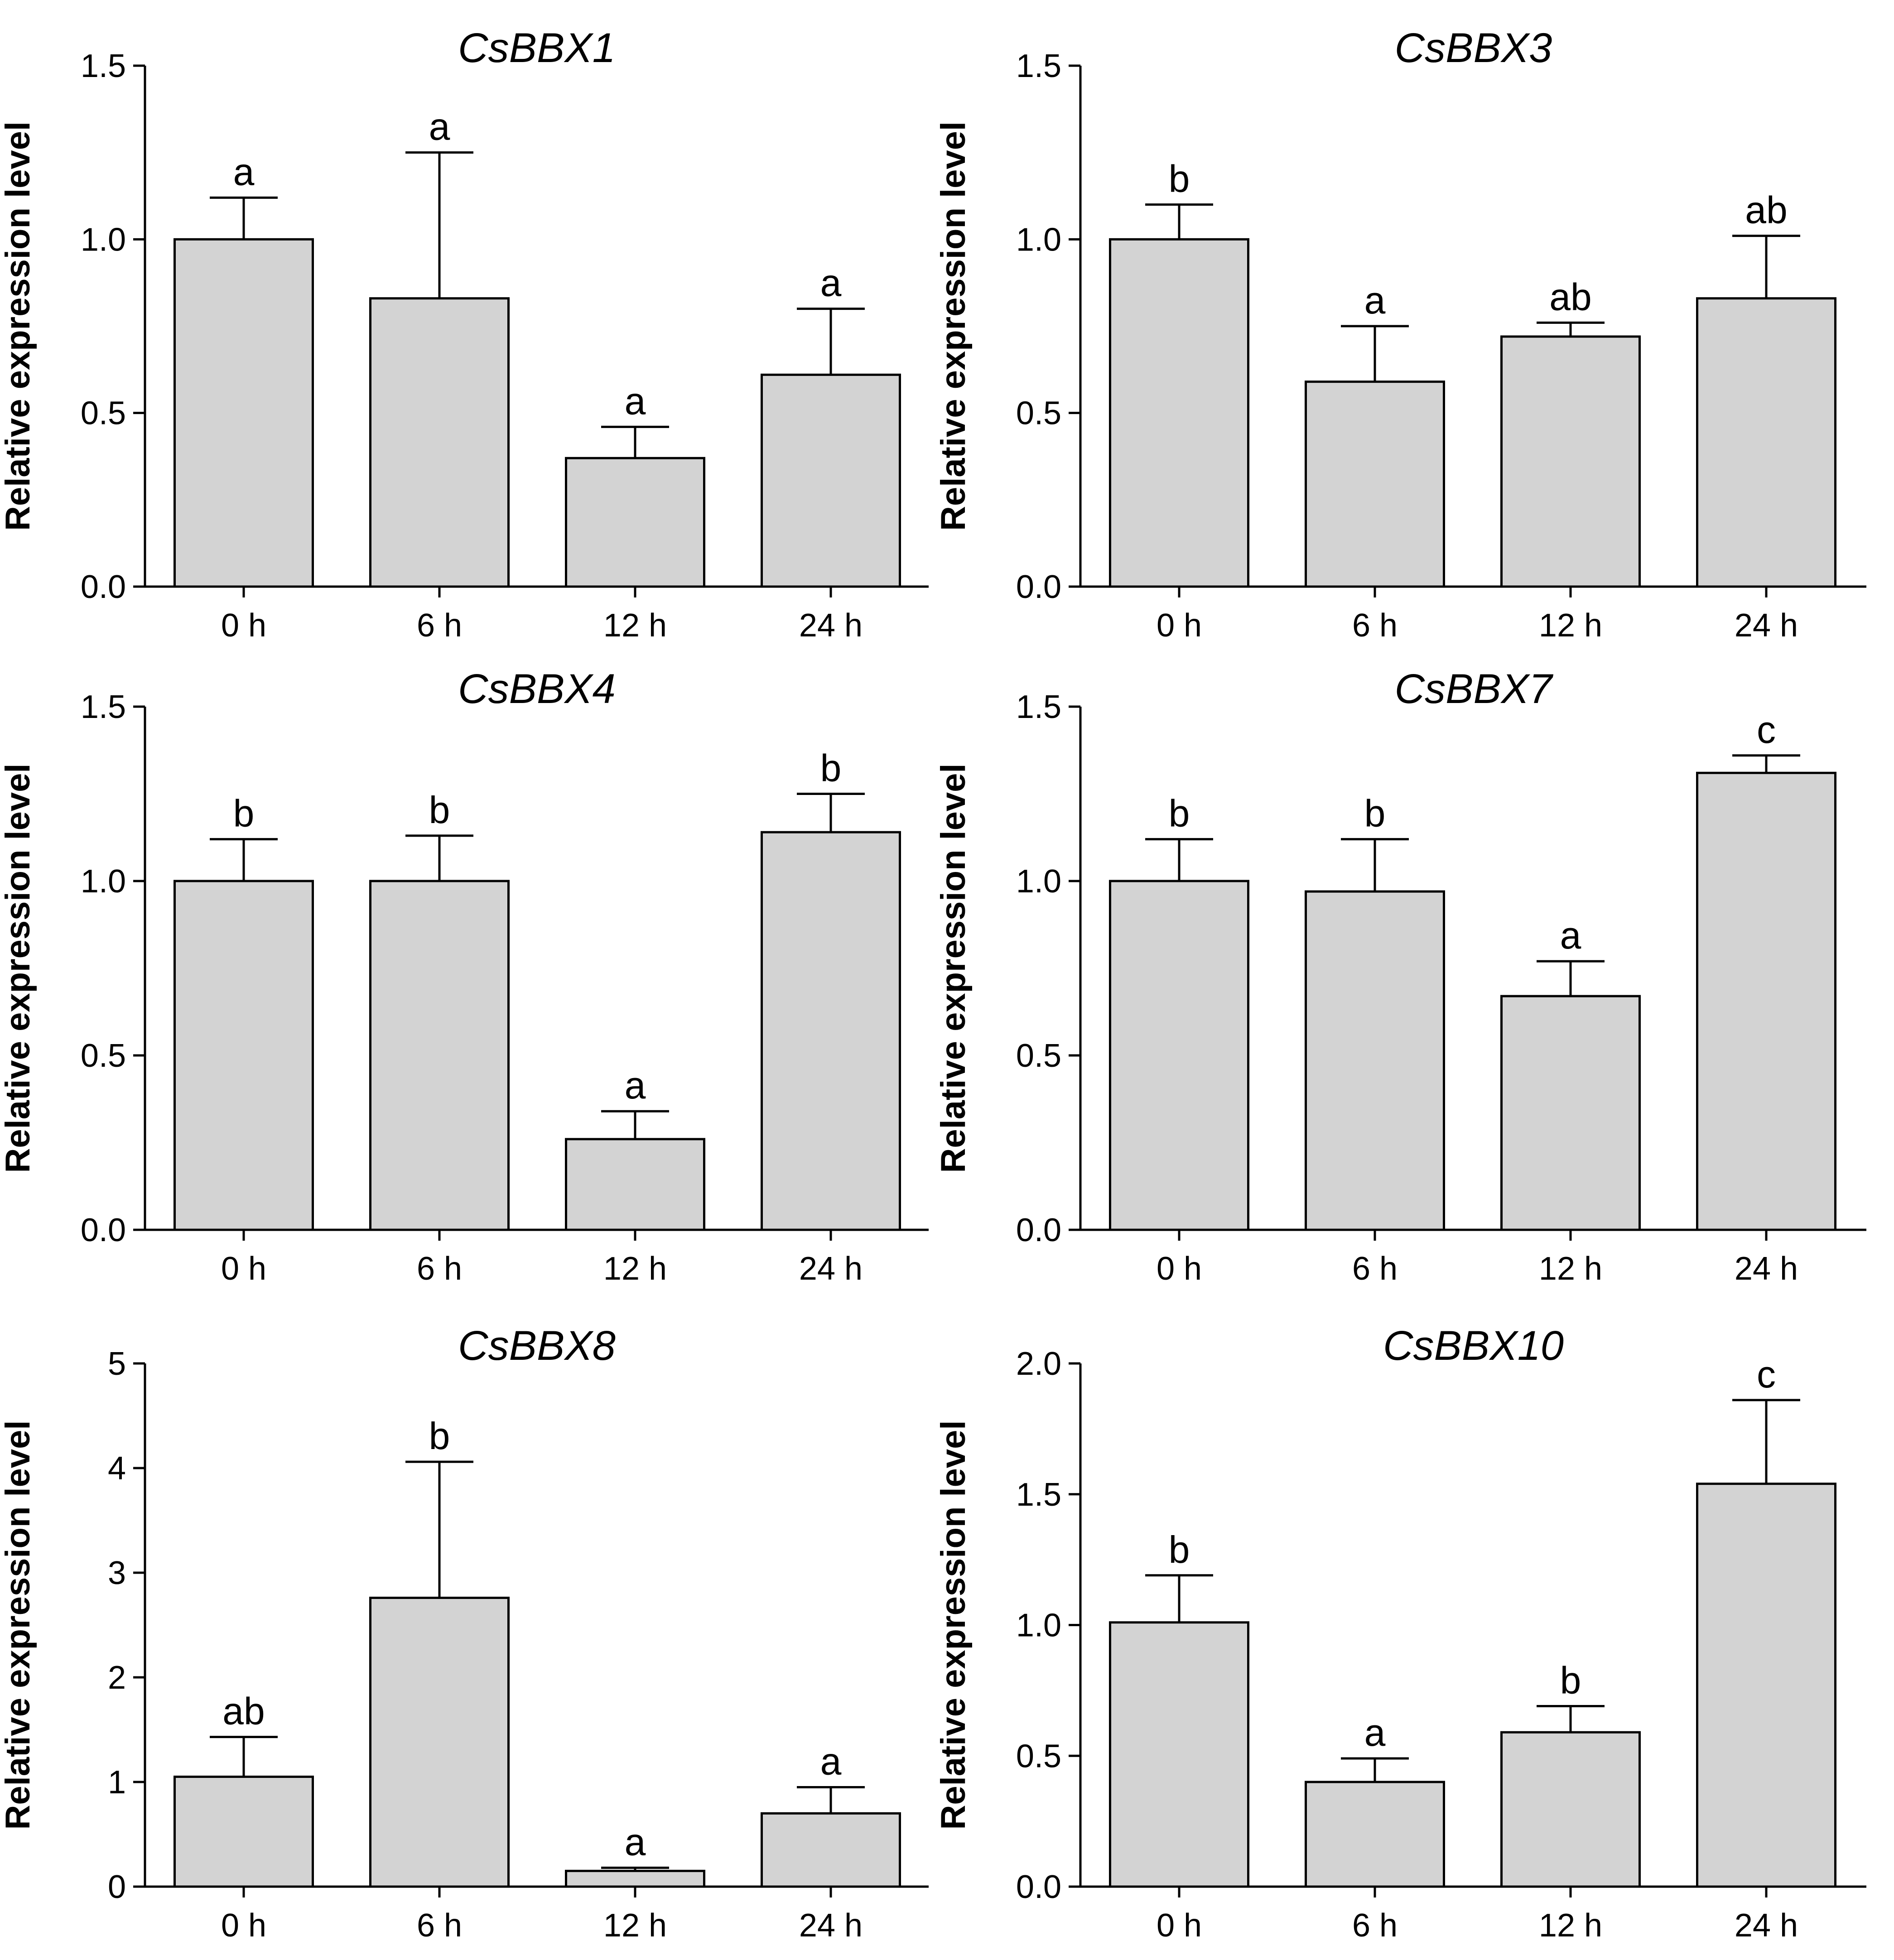 The image size is (1894, 1960). What do you see at coordinates (117, 1887) in the screenshot?
I see `y-tick-label: 0` at bounding box center [117, 1887].